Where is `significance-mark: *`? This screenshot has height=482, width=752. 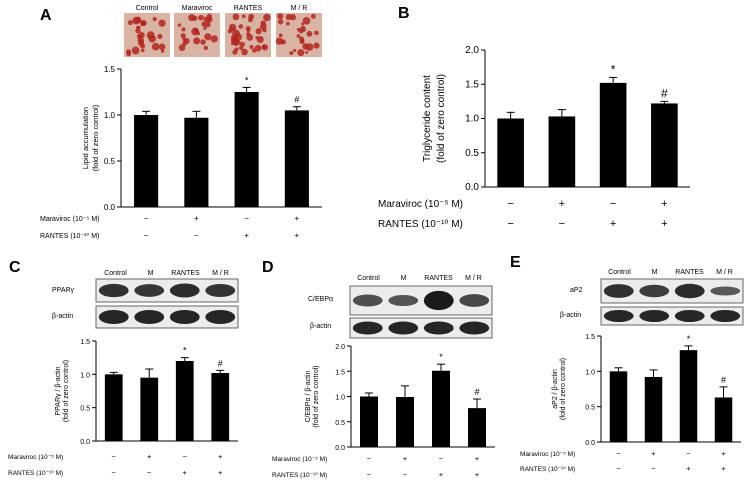
significance-mark: * is located at coordinates (689, 339).